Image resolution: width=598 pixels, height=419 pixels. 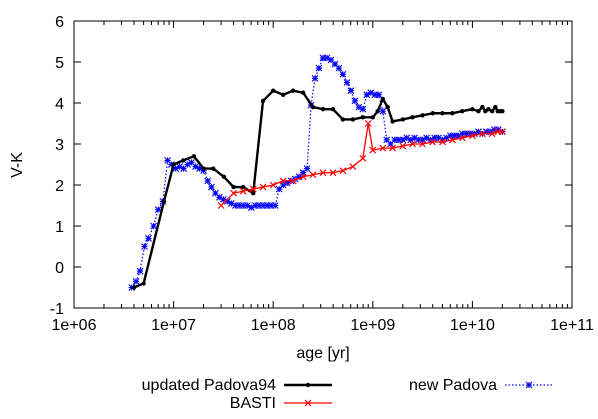 I want to click on y-tick-label: 1, so click(x=59, y=227).